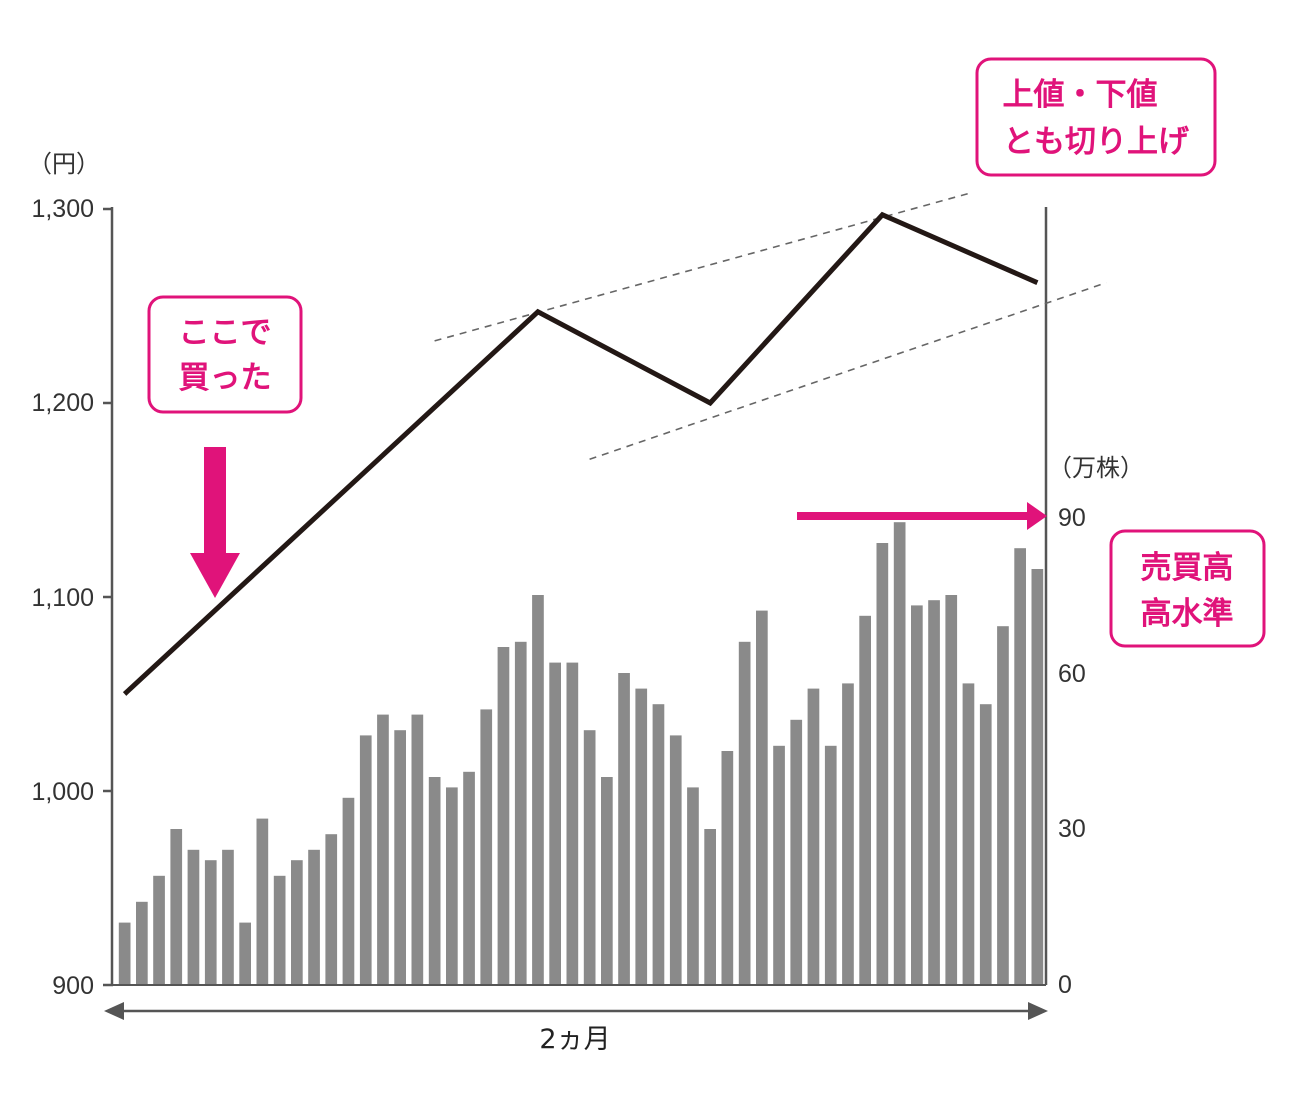 The height and width of the screenshot is (1093, 1300). Describe the element at coordinates (1187, 588) in the screenshot. I see `callout-volume-high: 売買高 高水準` at that location.